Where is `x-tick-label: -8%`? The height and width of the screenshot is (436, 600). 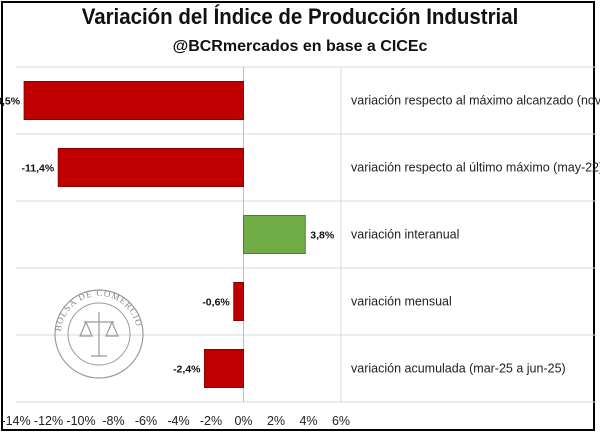 x-tick-label: -8% is located at coordinates (113, 421).